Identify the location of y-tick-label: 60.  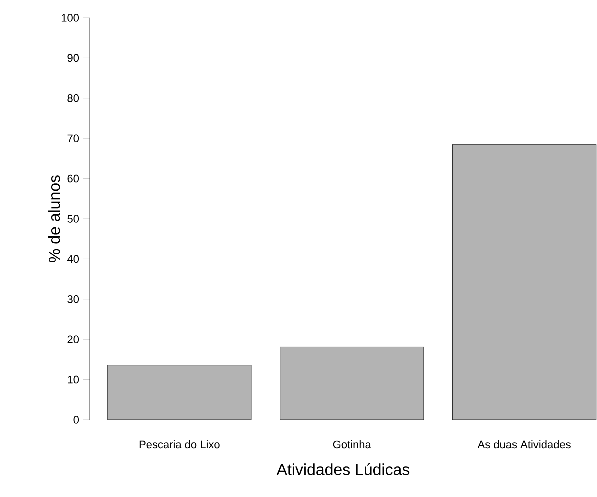
(74, 178).